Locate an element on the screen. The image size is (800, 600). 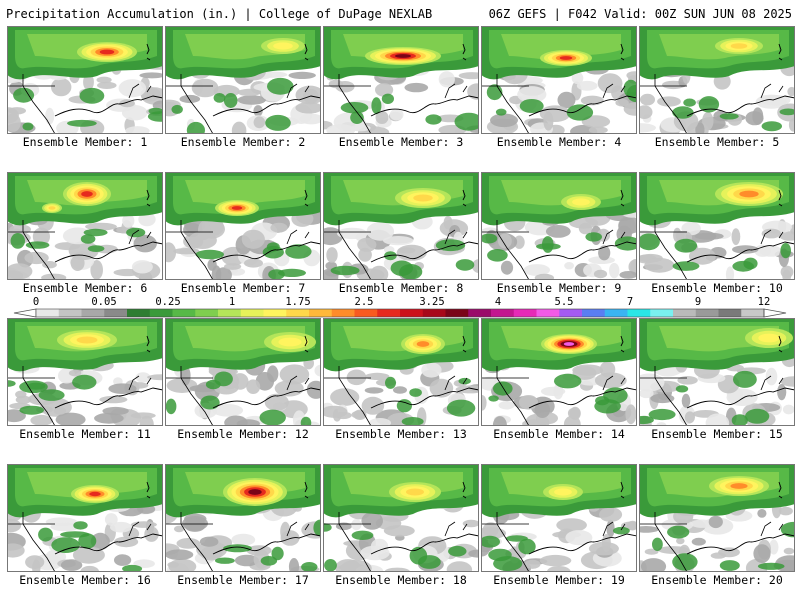
ensemble-member-label: Ensemble Member: 20 is located at coordinates (717, 580).